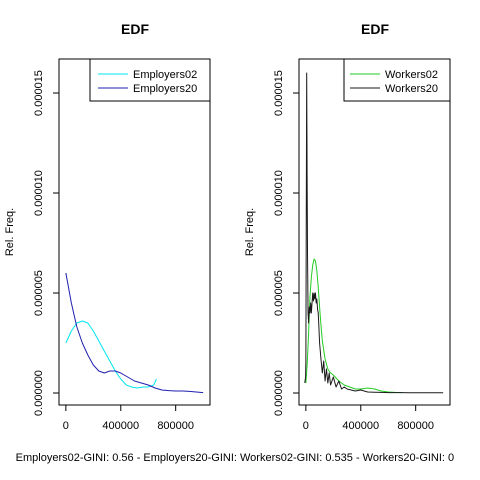 Image resolution: width=480 pixels, height=480 pixels. I want to click on left-legend-box, so click(150, 80).